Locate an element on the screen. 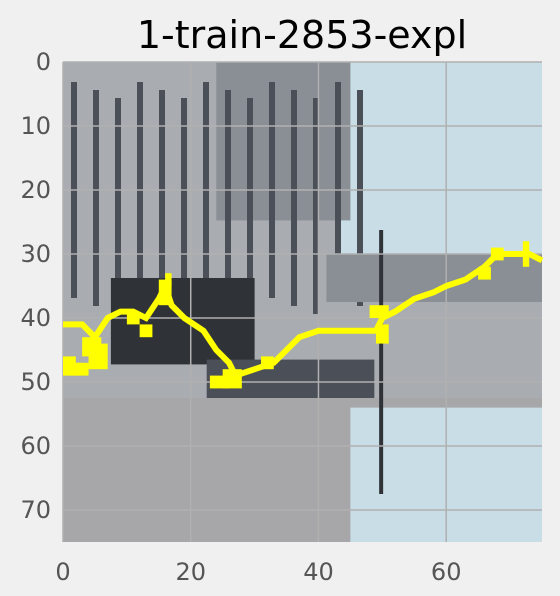  sky-region is located at coordinates (441, 163).